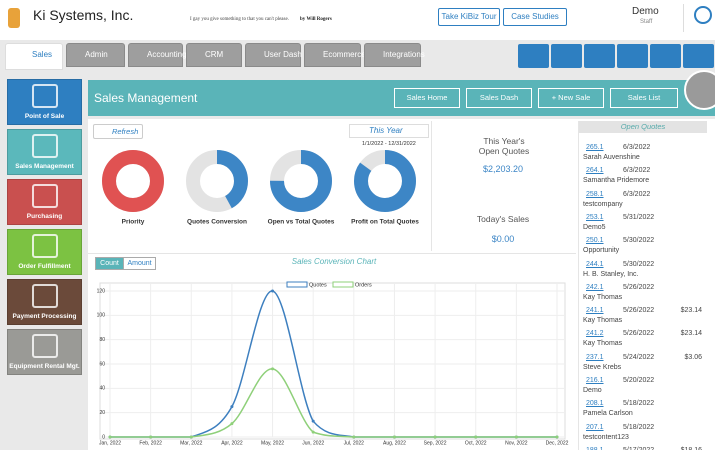 This screenshot has height=450, width=715. I want to click on panel-button: Sales List, so click(644, 98).